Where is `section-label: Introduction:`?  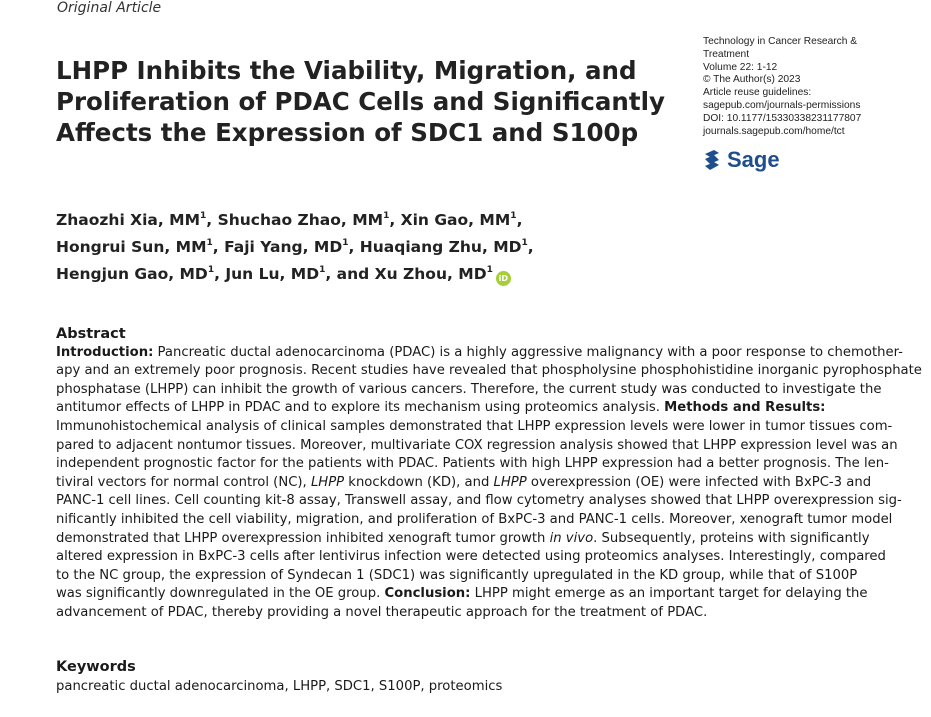 section-label: Introduction: is located at coordinates (105, 352).